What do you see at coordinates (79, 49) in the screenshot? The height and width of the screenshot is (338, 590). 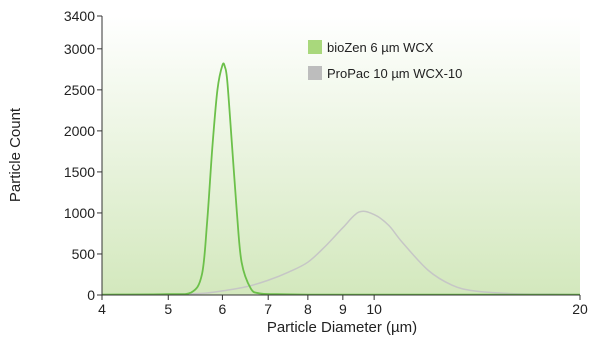 I see `y-tick-label: 3000` at bounding box center [79, 49].